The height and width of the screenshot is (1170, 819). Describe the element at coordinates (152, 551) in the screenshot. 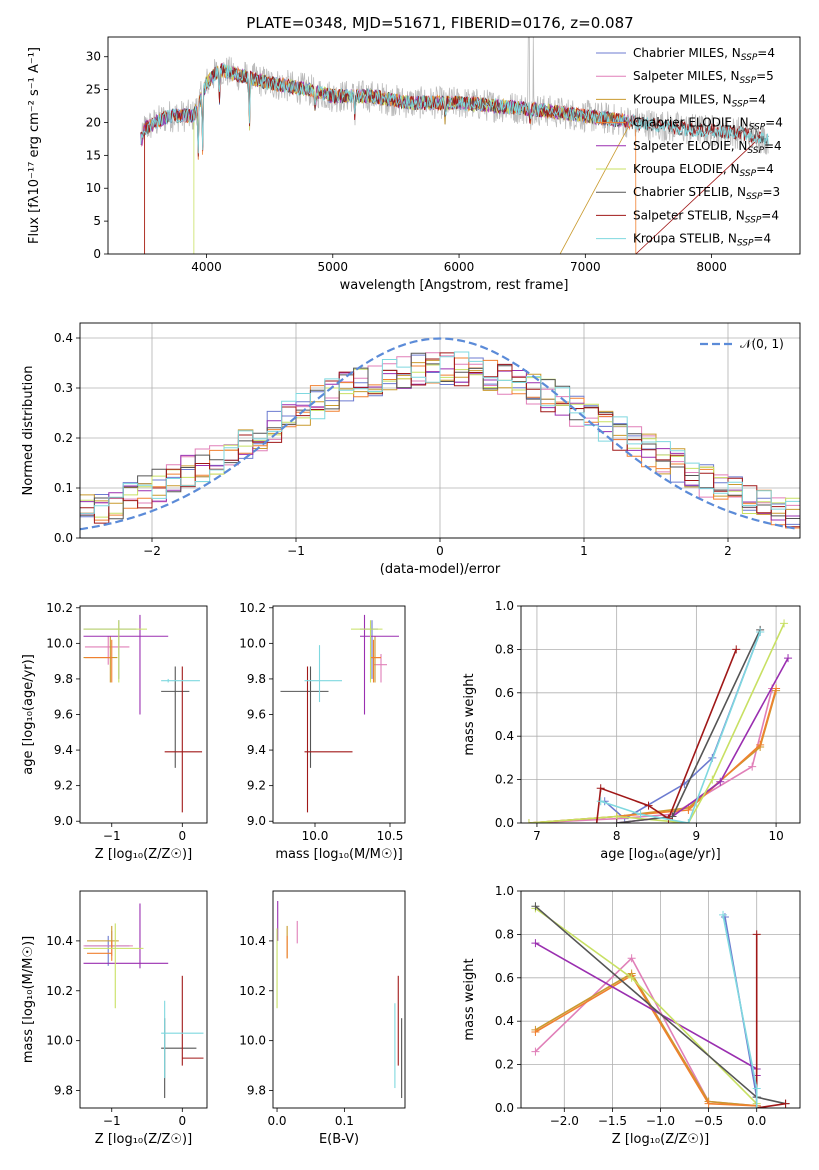

I see `residuals-xtick-label: −2` at that location.